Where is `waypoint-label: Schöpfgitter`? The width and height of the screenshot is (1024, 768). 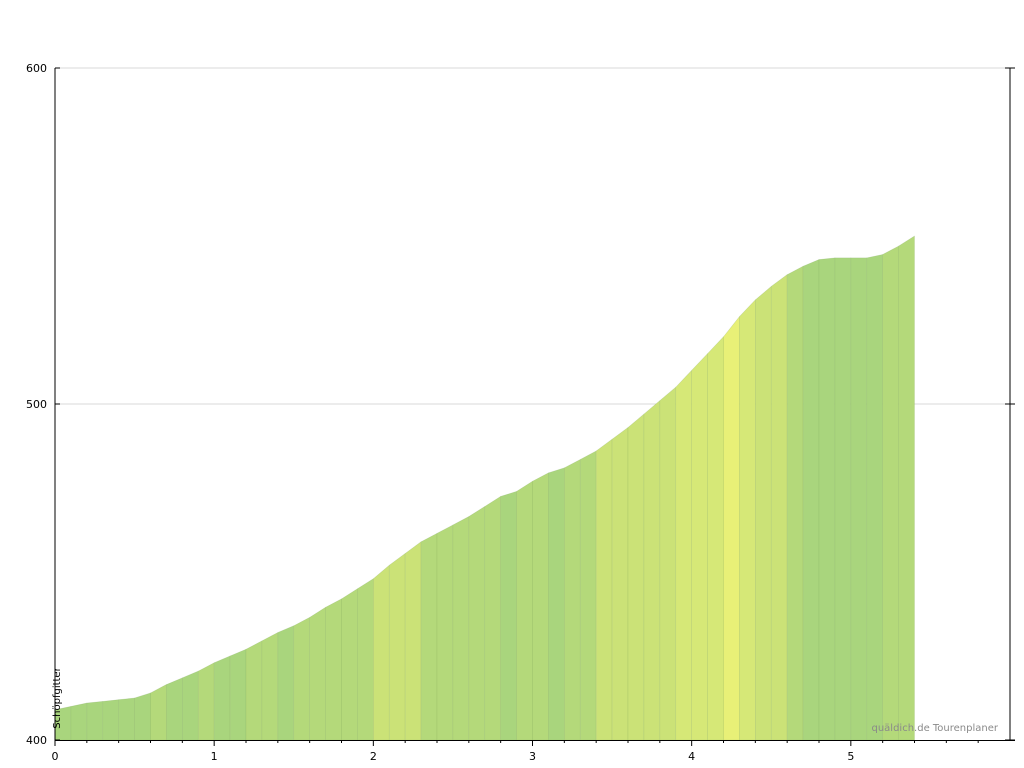
waypoint-label: Schöpfgitter is located at coordinates (57, 697).